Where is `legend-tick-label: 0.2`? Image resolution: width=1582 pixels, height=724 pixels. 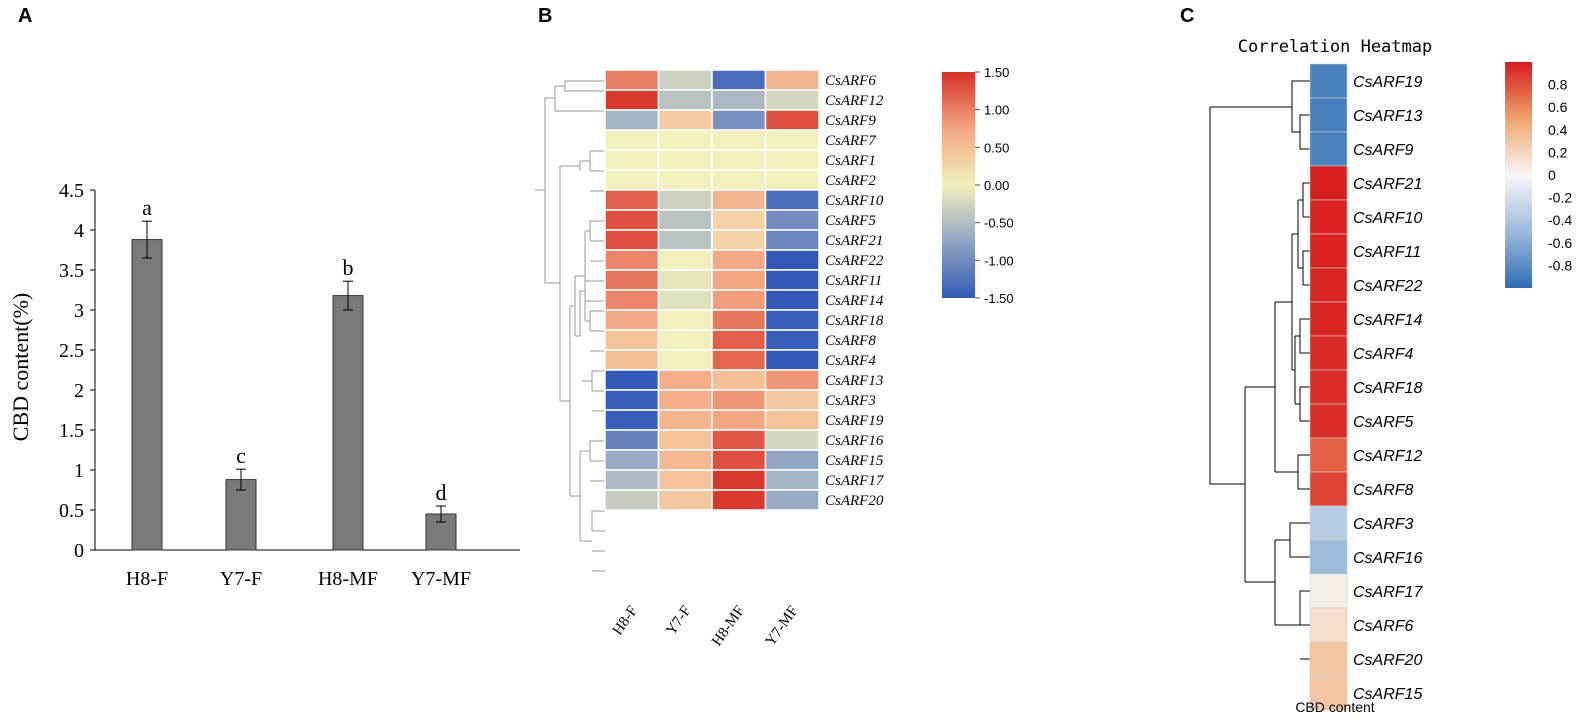
legend-tick-label: 0.2 is located at coordinates (1558, 152).